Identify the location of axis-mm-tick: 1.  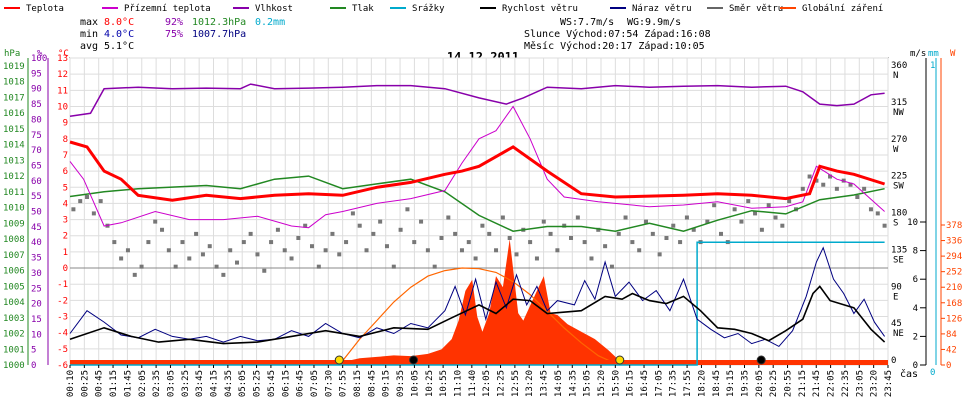
(932, 66).